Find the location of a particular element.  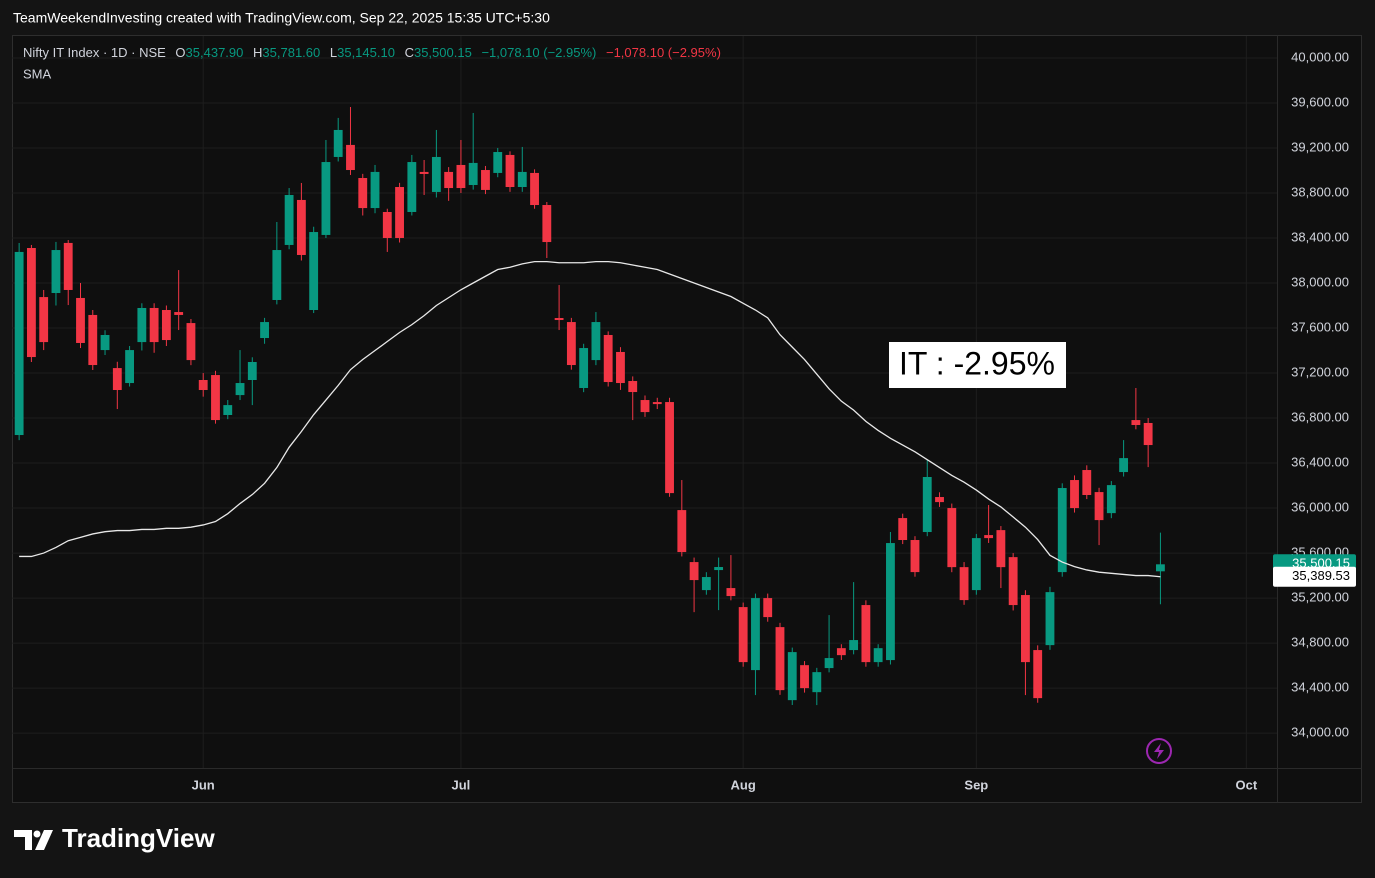

sma-price-tag is located at coordinates (1314, 576).